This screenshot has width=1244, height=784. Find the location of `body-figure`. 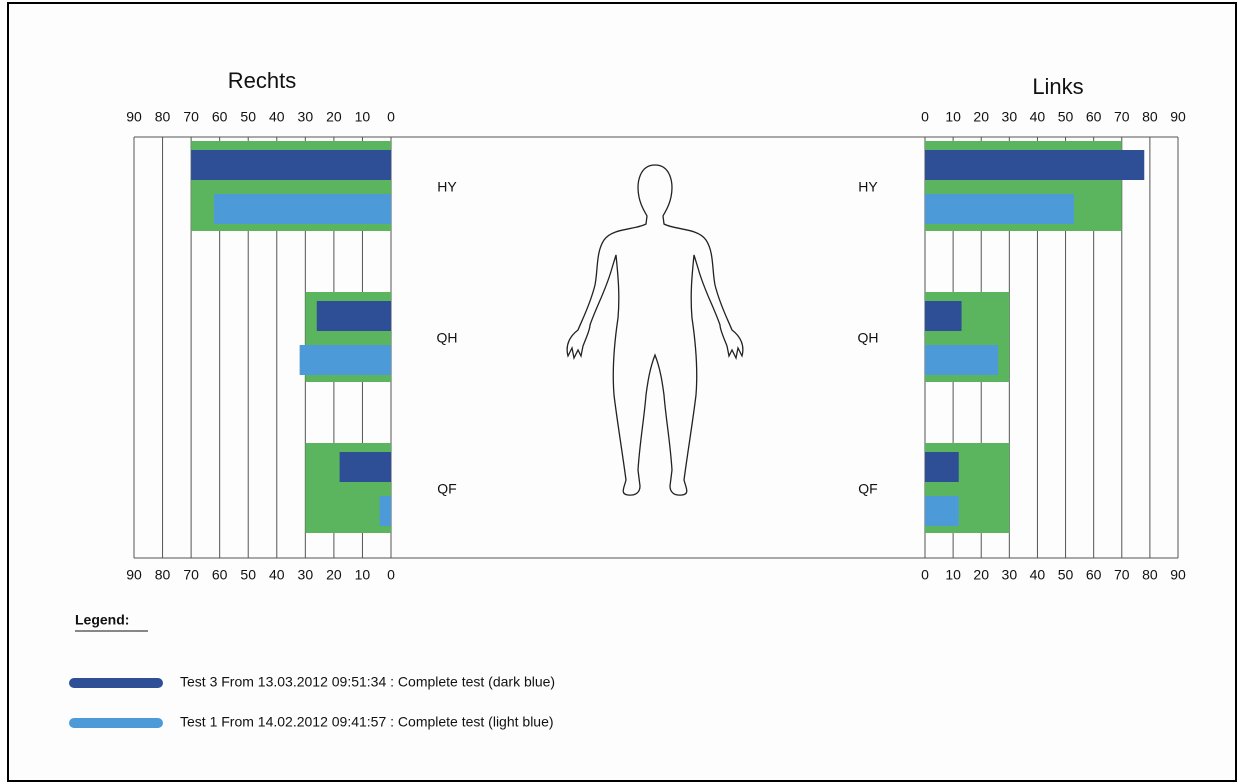

body-figure is located at coordinates (655, 330).